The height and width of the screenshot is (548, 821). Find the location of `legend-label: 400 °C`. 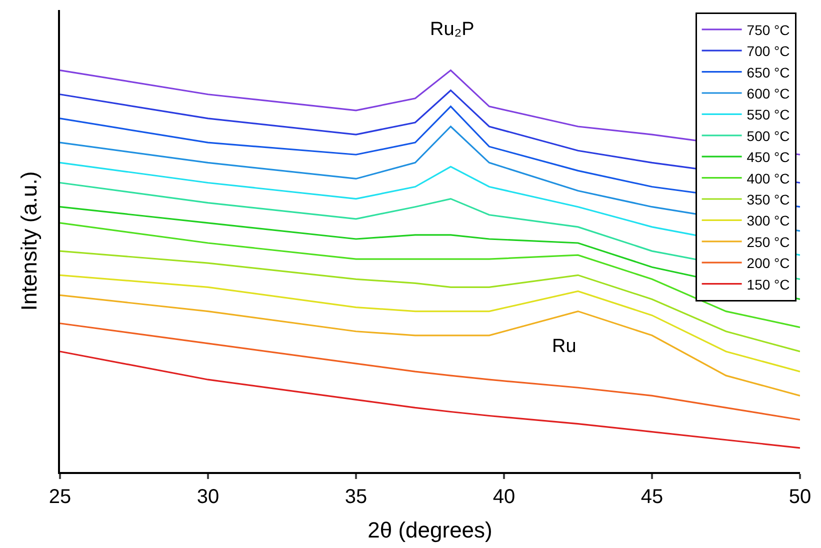

legend-label: 400 °C is located at coordinates (768, 178).